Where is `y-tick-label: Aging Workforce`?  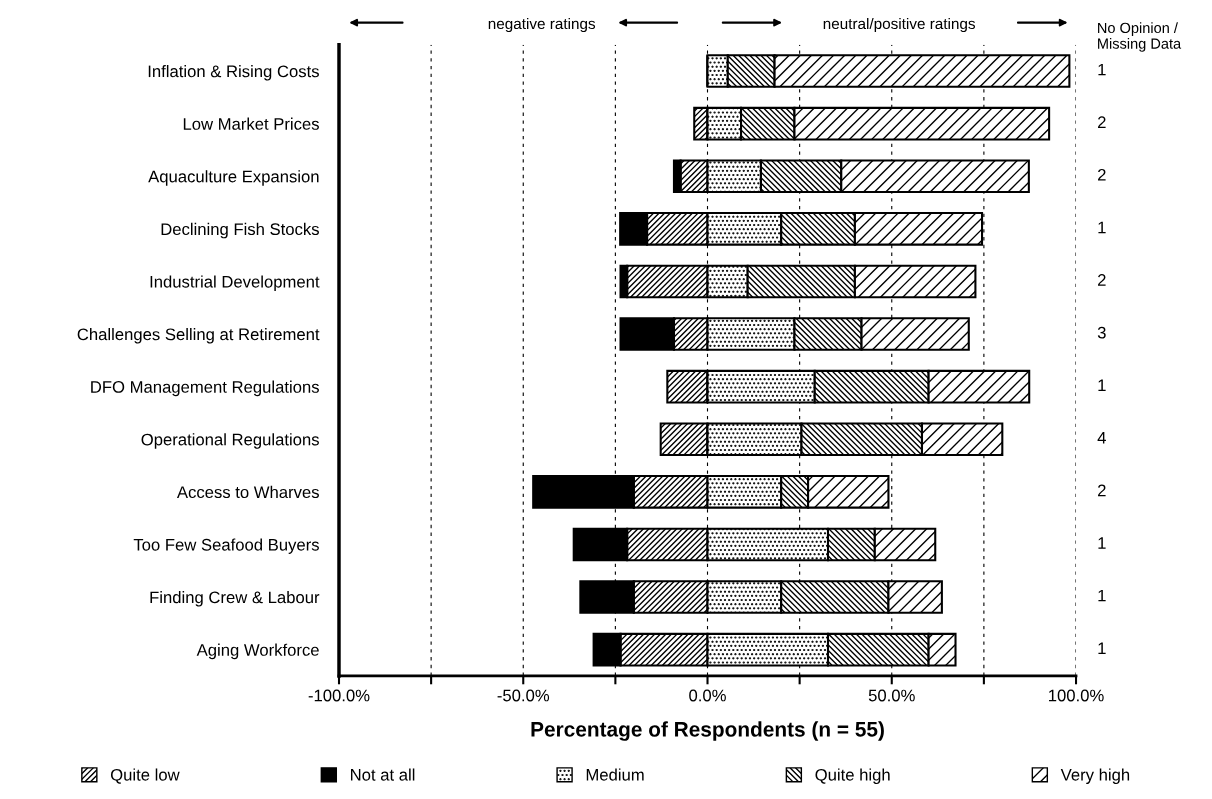 y-tick-label: Aging Workforce is located at coordinates (257, 651).